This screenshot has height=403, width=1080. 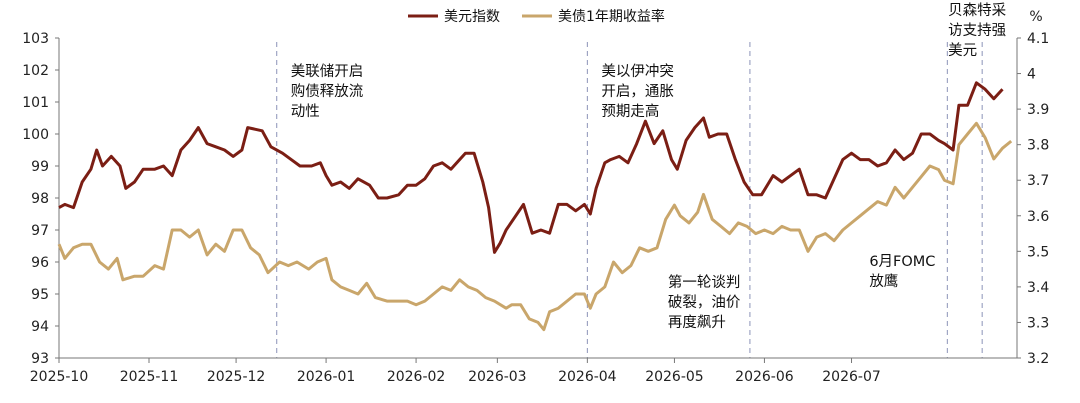 What do you see at coordinates (35, 103) in the screenshot?
I see `left-tick-label: 101` at bounding box center [35, 103].